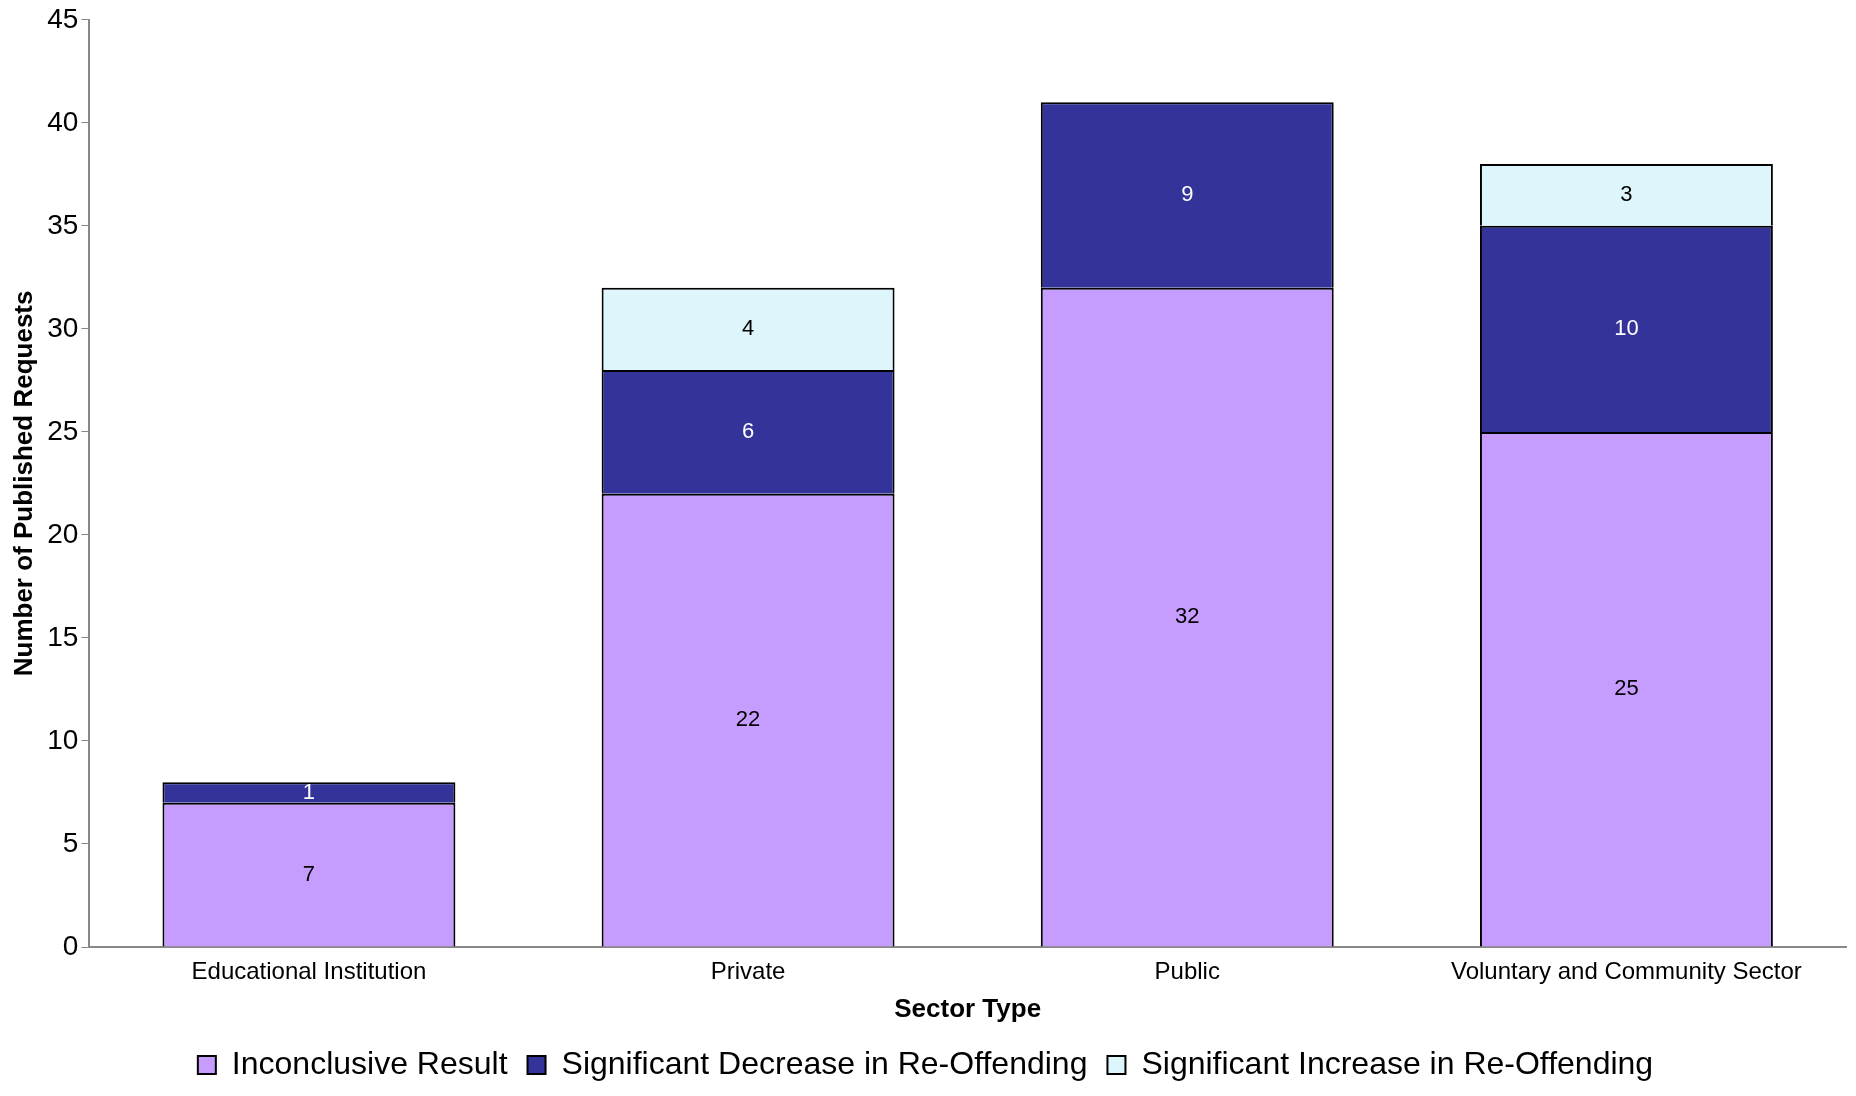 The width and height of the screenshot is (1856, 1096). What do you see at coordinates (1187, 193) in the screenshot?
I see `data-label: 9` at bounding box center [1187, 193].